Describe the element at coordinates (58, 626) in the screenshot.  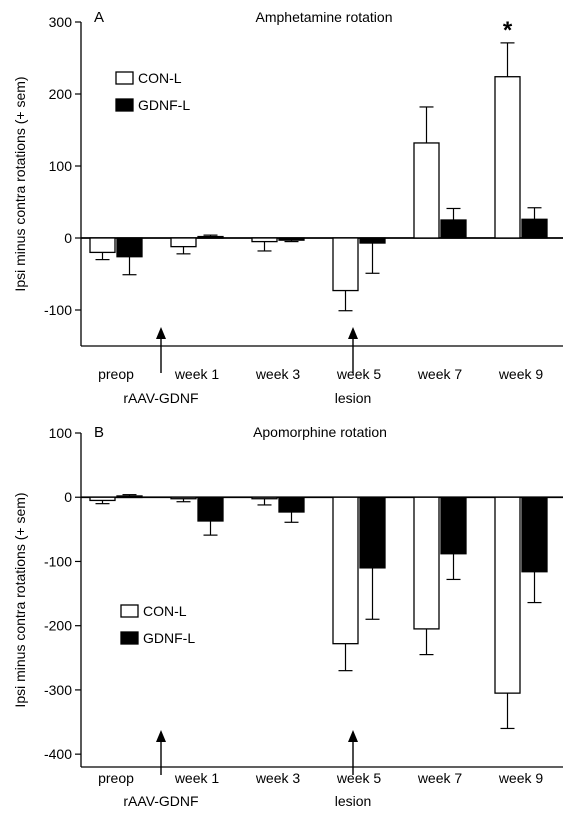
I see `y-tick-label: -200` at that location.